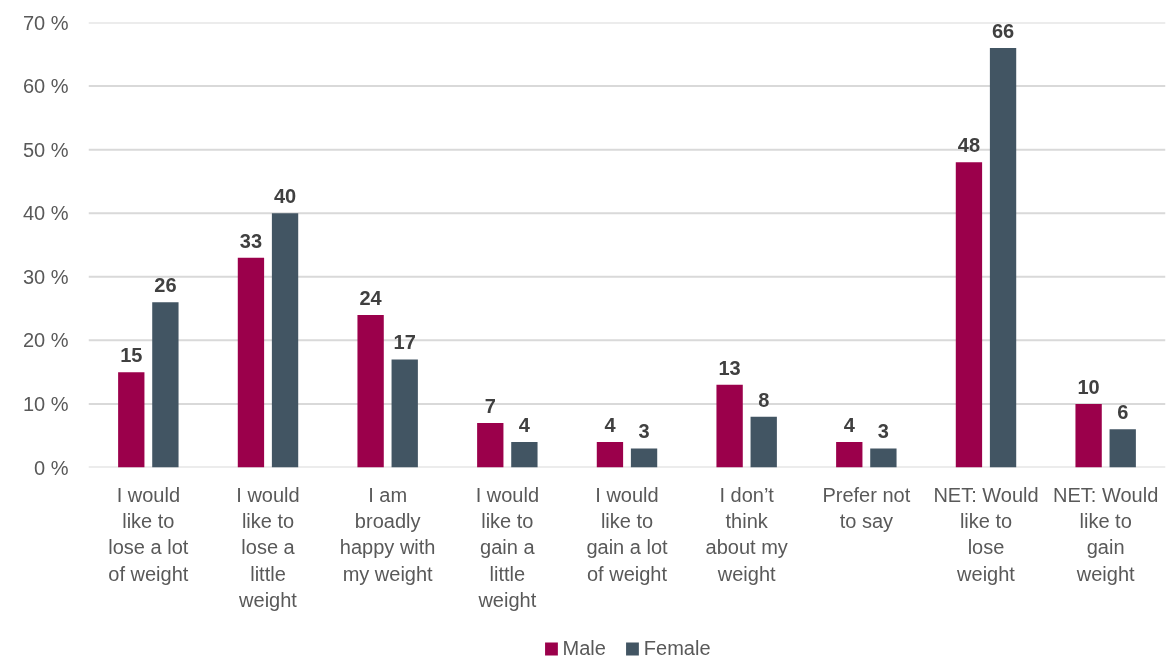  Describe the element at coordinates (45, 276) in the screenshot. I see `y-tick-label: 30 %` at that location.